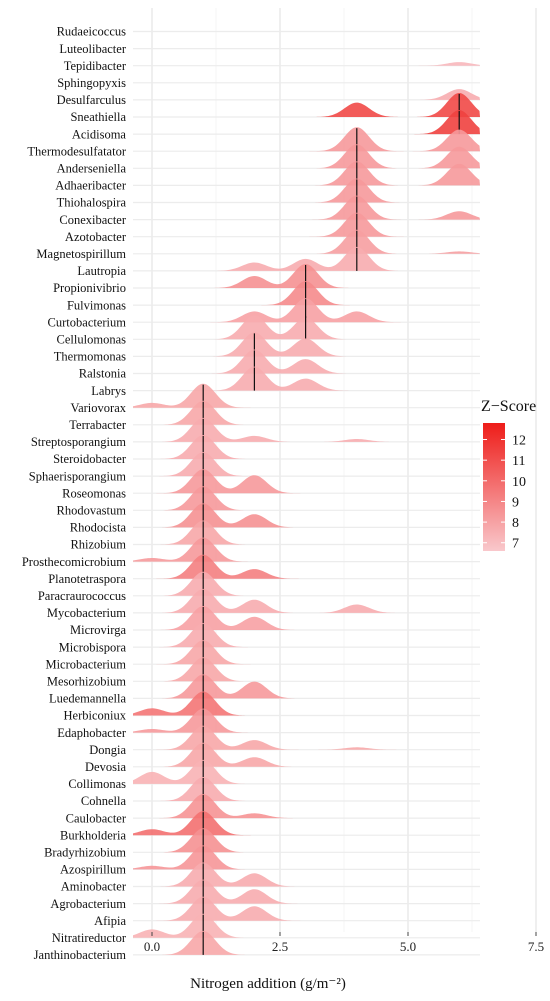 The width and height of the screenshot is (550, 1001). I want to click on ridge-sphaerisporangium, so click(306, 464).